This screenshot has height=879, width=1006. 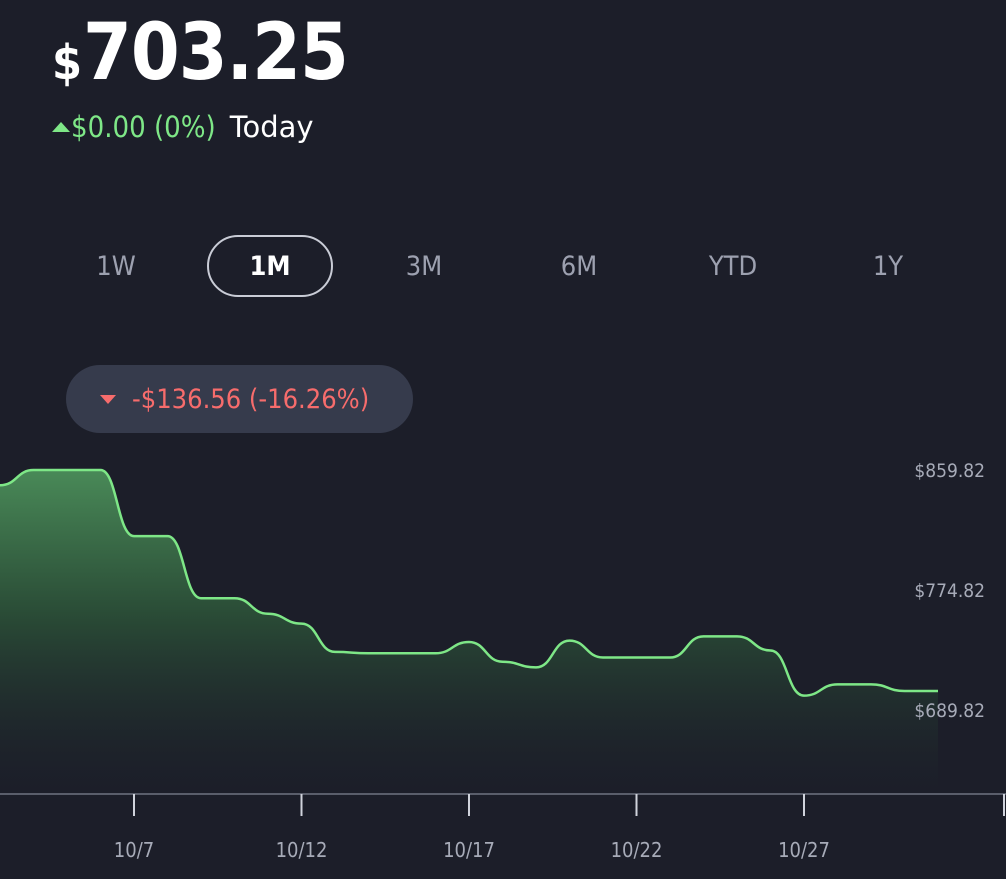 What do you see at coordinates (143, 127) in the screenshot?
I see `today-change-value: $0.00 (0%)` at bounding box center [143, 127].